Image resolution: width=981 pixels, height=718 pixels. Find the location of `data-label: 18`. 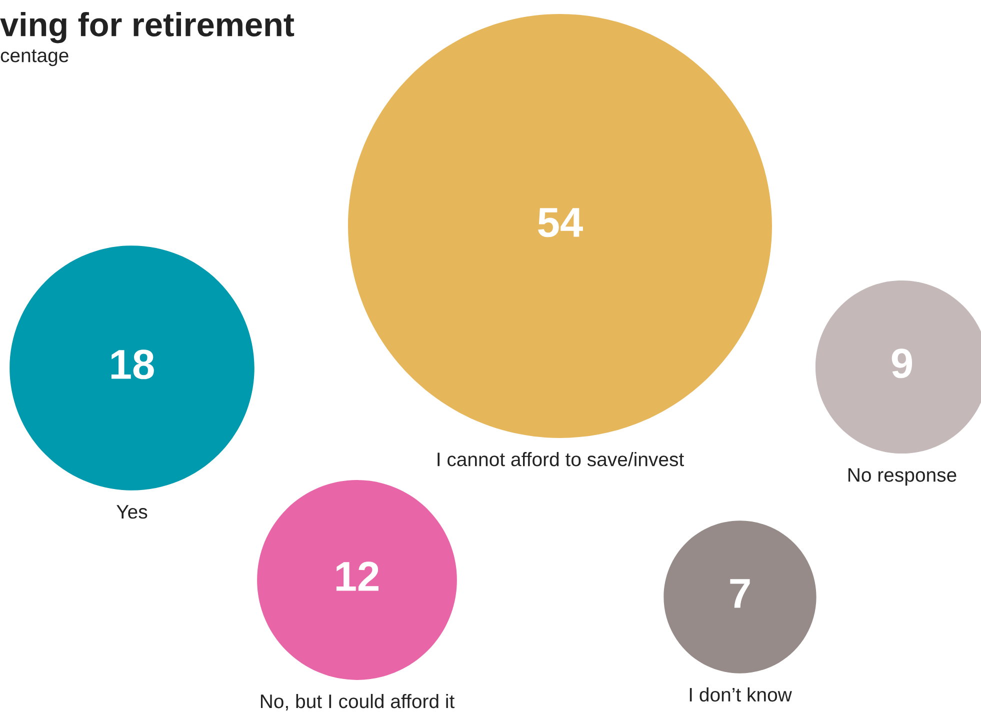

data-label: 18 is located at coordinates (132, 365).